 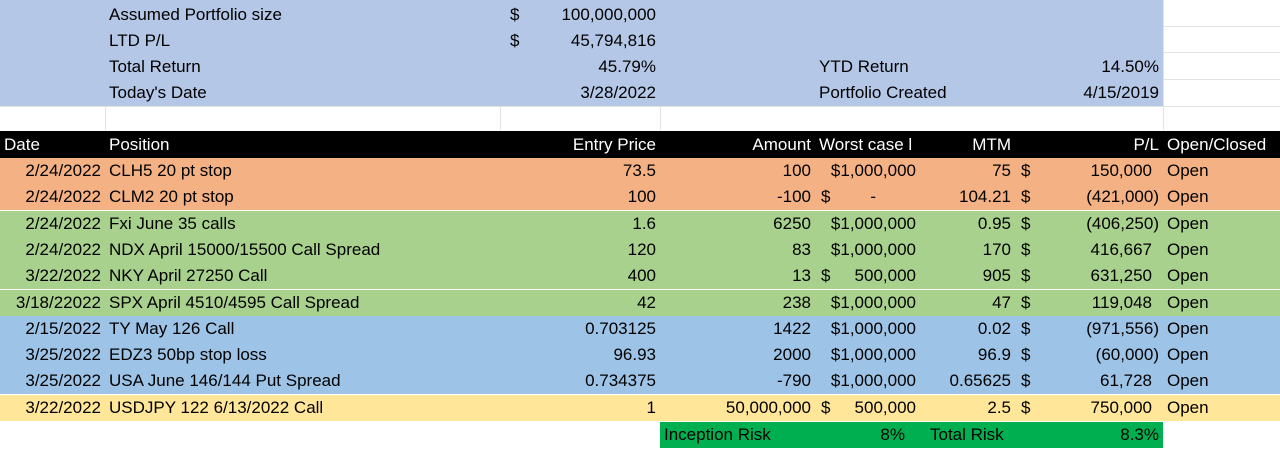 What do you see at coordinates (792, 328) in the screenshot?
I see `cell-amount: 1422` at bounding box center [792, 328].